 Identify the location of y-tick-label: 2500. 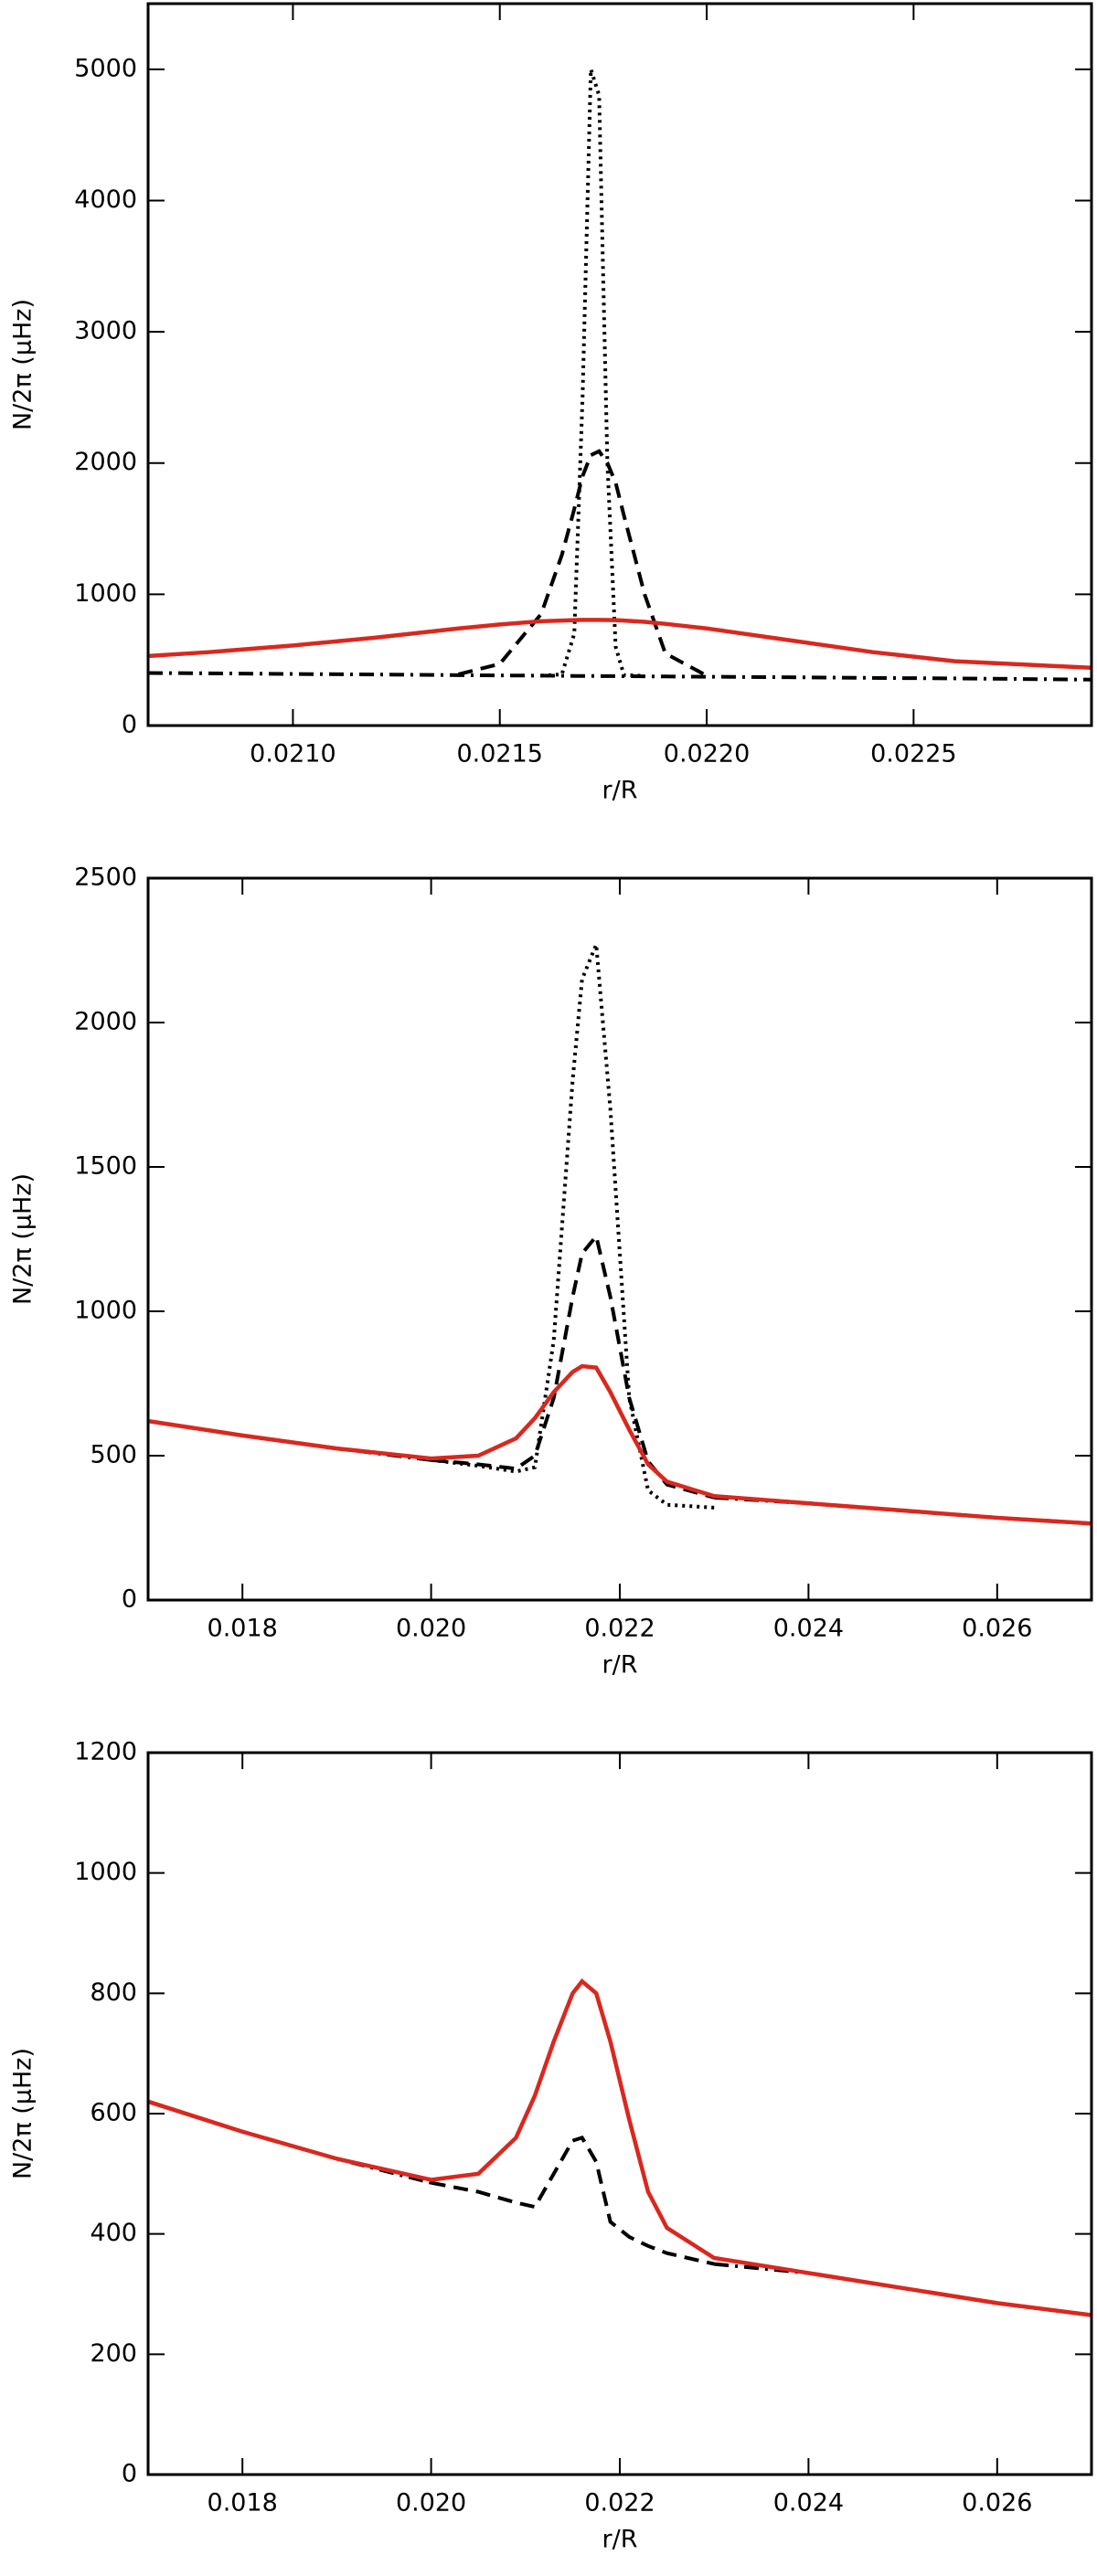
(106, 878).